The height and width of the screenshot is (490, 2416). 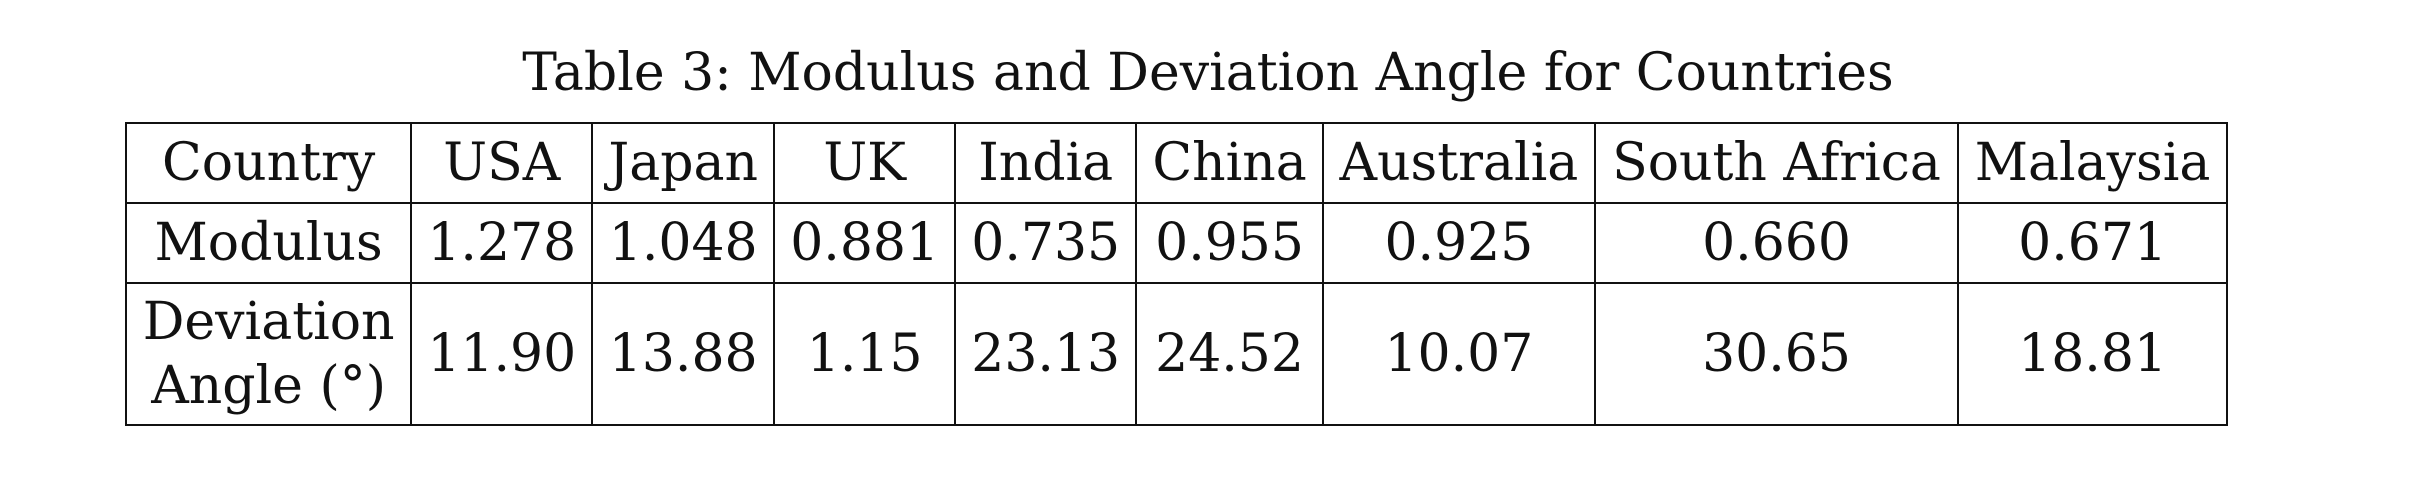 What do you see at coordinates (1229, 163) in the screenshot?
I see `header-country-china: China` at bounding box center [1229, 163].